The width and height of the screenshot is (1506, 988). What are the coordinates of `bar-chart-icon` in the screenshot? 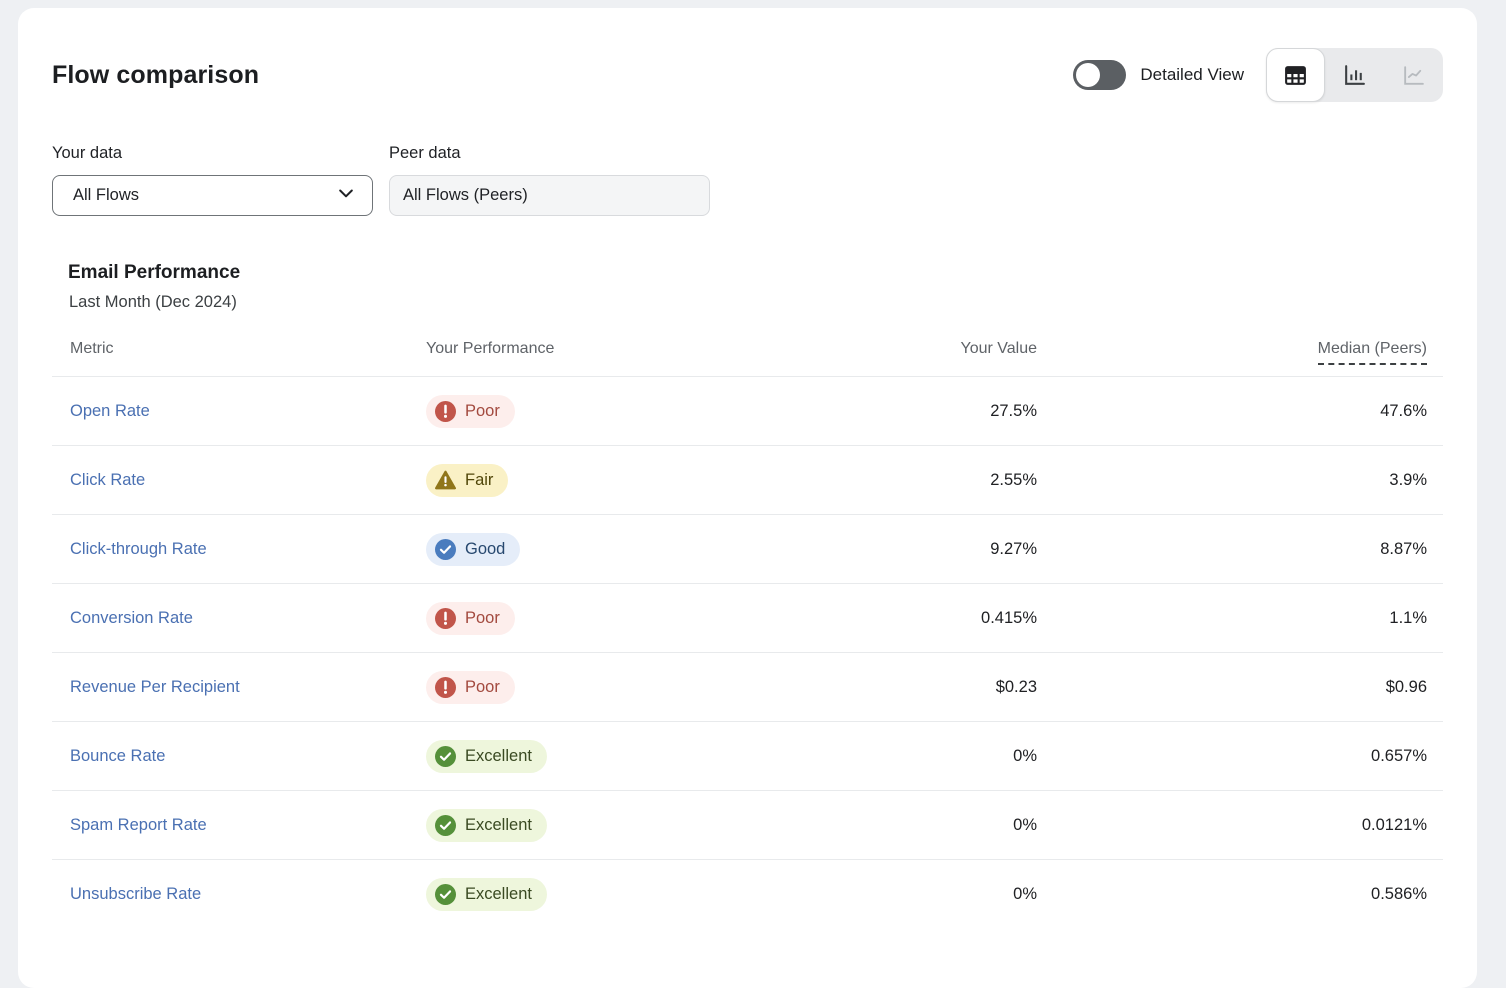 It's located at (1354, 75).